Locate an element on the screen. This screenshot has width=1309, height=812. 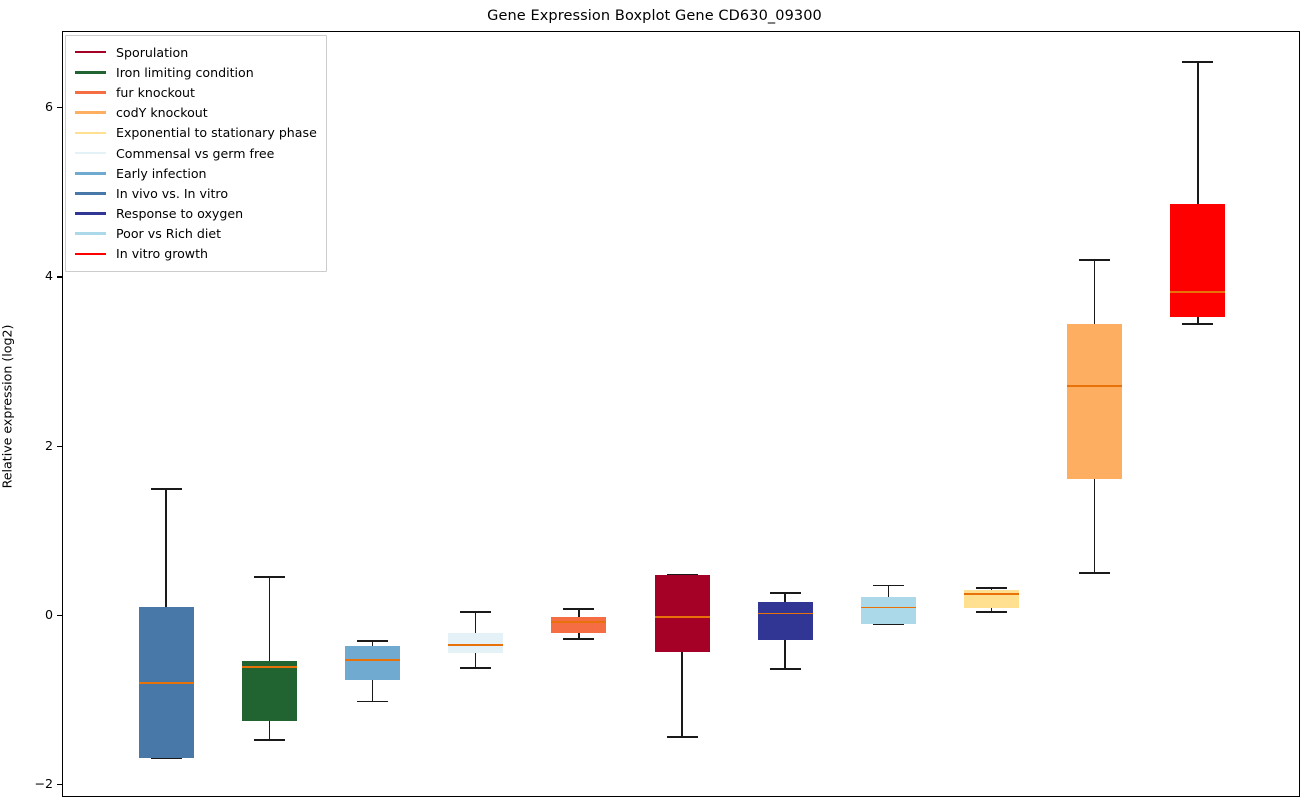
legend-item: In vitro growth is located at coordinates (196, 254).